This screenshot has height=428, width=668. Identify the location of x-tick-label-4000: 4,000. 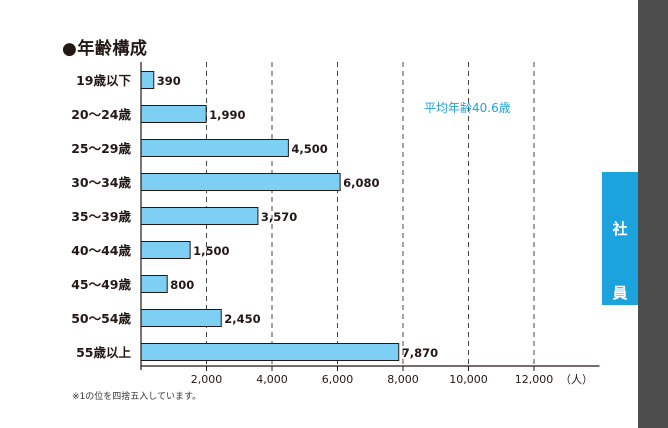
(272, 379).